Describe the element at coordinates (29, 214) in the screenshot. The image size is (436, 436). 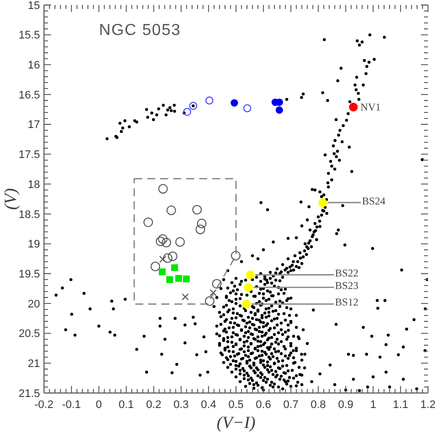
I see `y-tick-label: 18.5` at that location.